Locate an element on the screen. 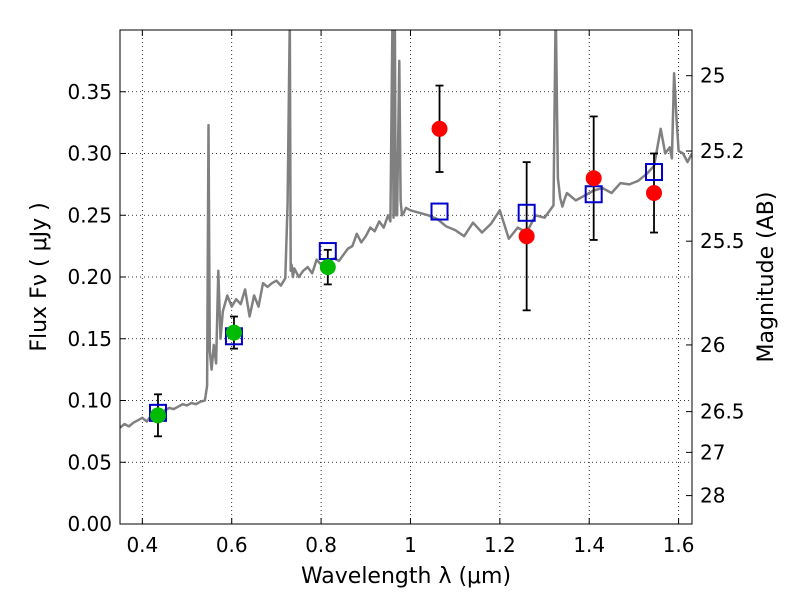 The width and height of the screenshot is (800, 600). y-tick-label: 0.00 is located at coordinates (89, 524).